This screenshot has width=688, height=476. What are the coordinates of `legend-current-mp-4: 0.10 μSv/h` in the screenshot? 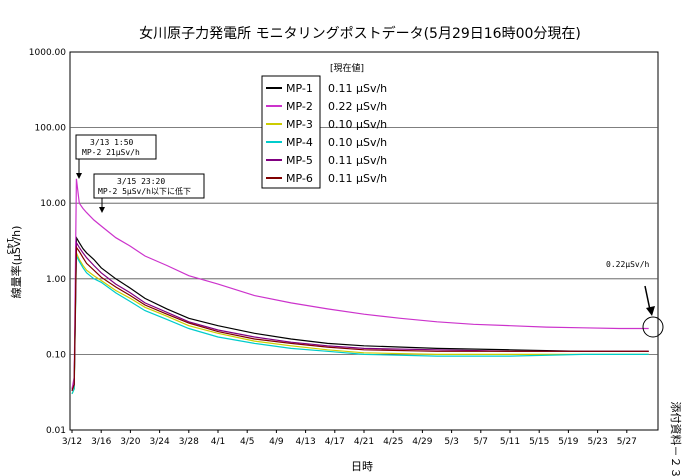 It's located at (357, 142).